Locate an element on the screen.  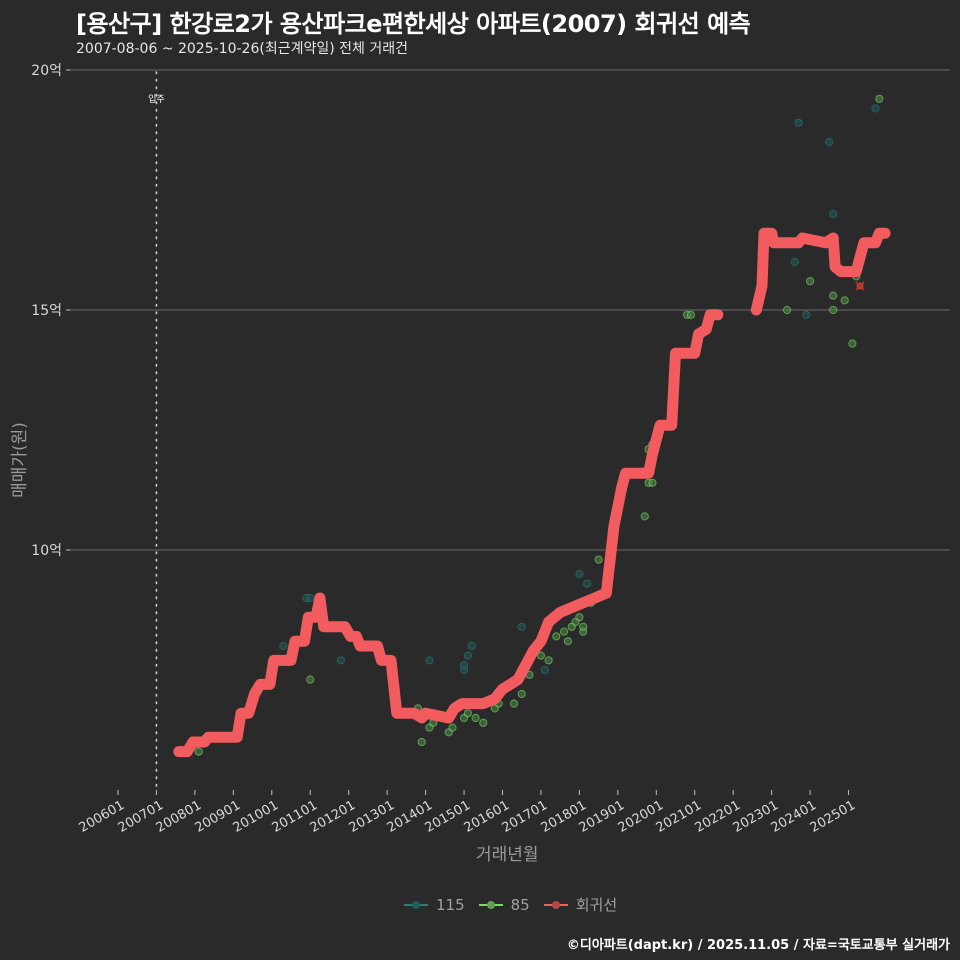
chart-title: [용산구] 한강로2가 용산파크e편한세상 아파트(2007) 회귀선 예측 is located at coordinates (413, 24).